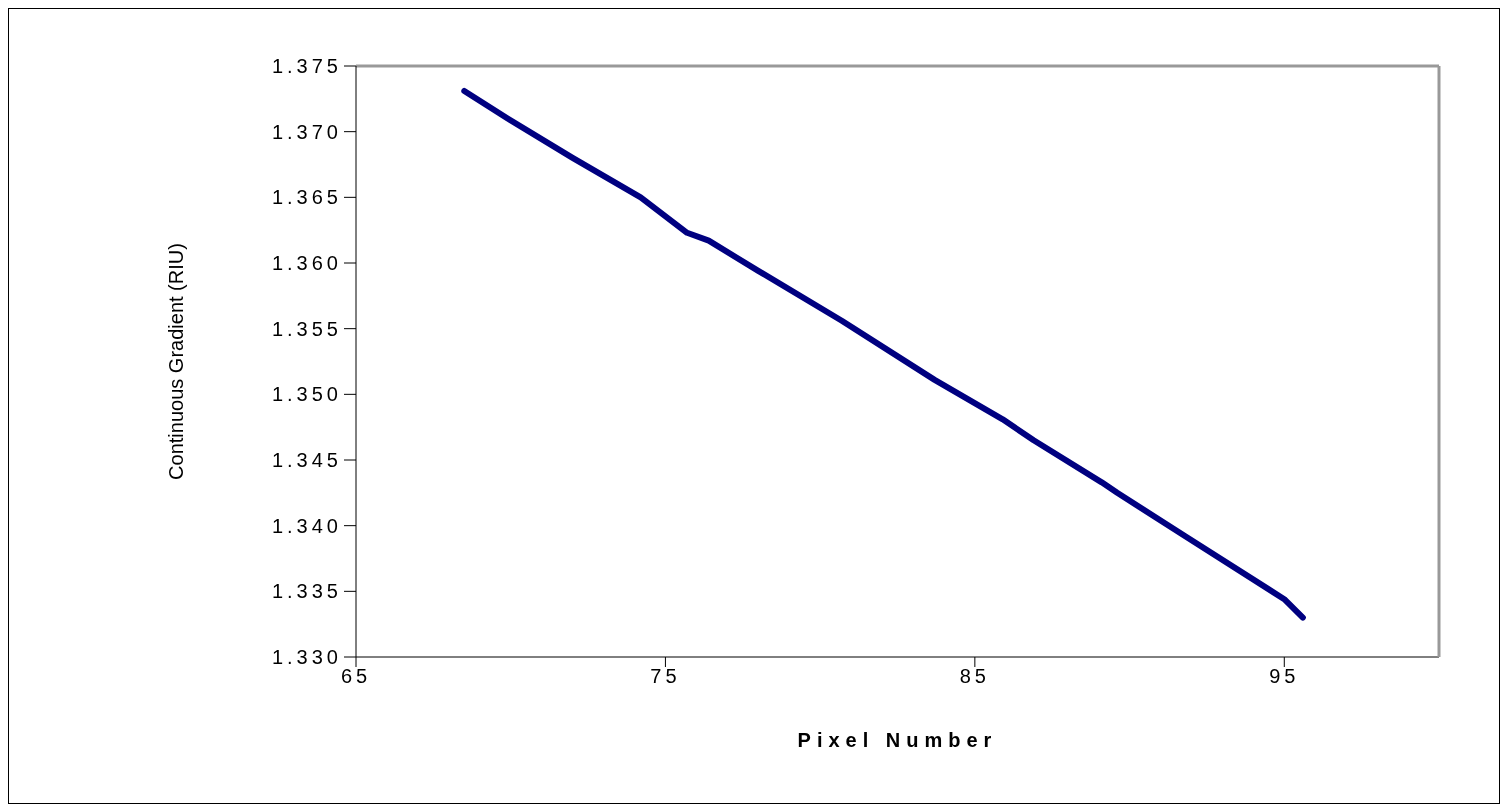 This screenshot has height=812, width=1508. I want to click on x-tick-label: 65, so click(356, 676).